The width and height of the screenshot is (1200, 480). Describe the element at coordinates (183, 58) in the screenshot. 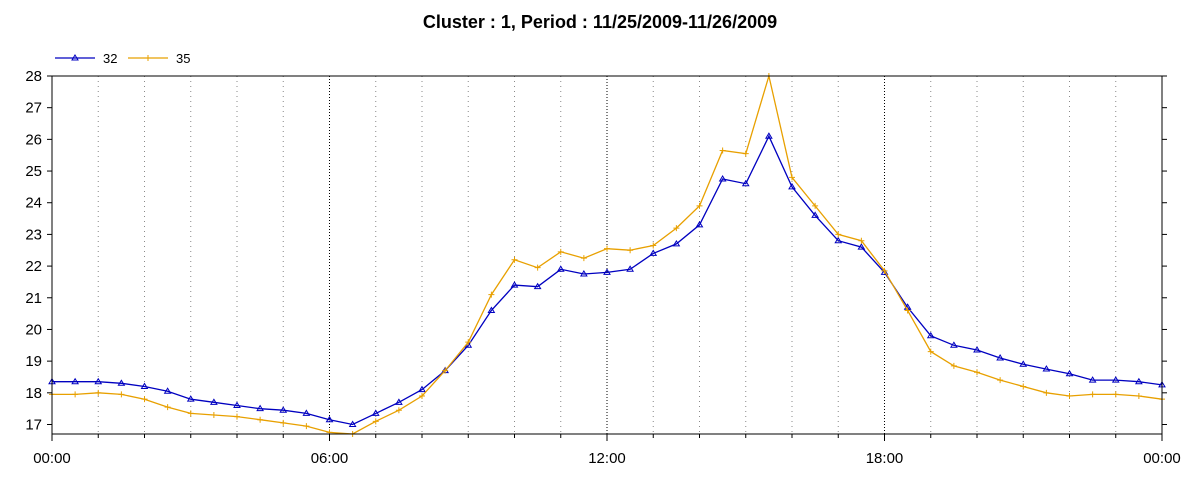

I see `legend-label: 35` at that location.